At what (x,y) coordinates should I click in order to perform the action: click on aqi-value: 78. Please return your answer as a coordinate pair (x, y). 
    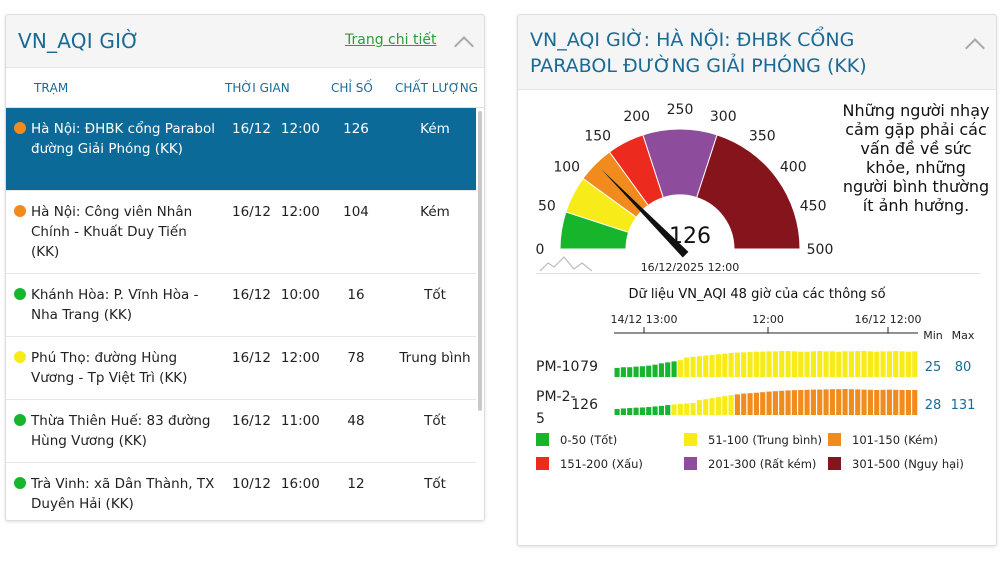
    Looking at the image, I should click on (356, 358).